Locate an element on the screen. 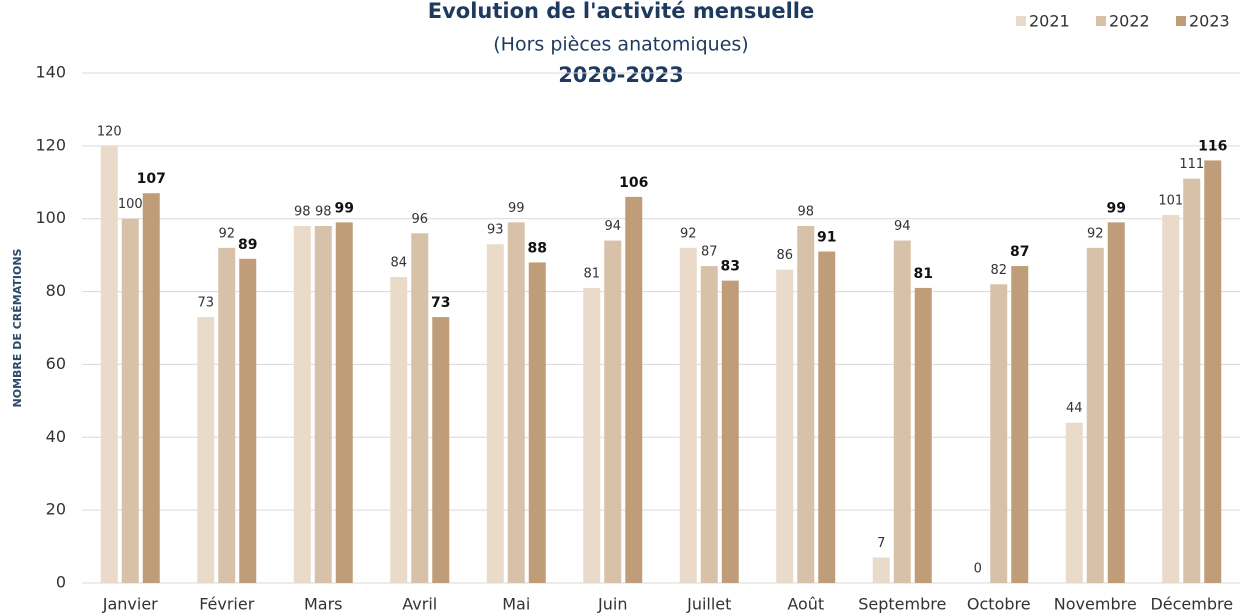 The width and height of the screenshot is (1242, 616). y-tick-label: 20 is located at coordinates (56, 509).